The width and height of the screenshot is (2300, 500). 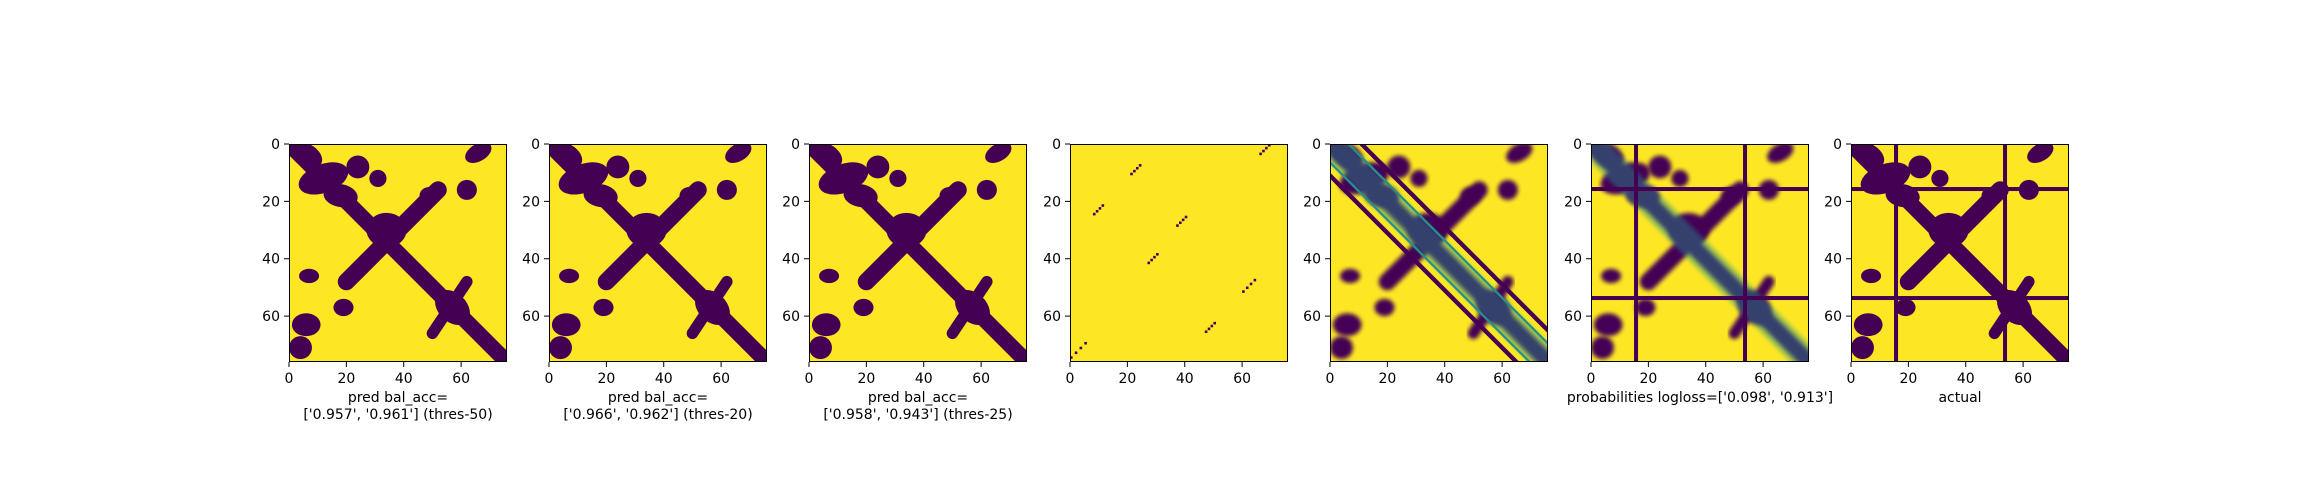 I want to click on panel-caption-line: actual, so click(x=1959, y=398).